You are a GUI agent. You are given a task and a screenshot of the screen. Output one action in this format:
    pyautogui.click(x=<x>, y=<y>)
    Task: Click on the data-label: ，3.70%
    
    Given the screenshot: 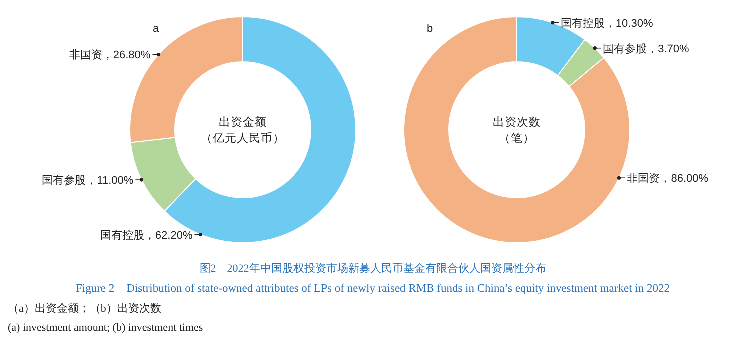 What is the action you would take?
    pyautogui.click(x=668, y=49)
    